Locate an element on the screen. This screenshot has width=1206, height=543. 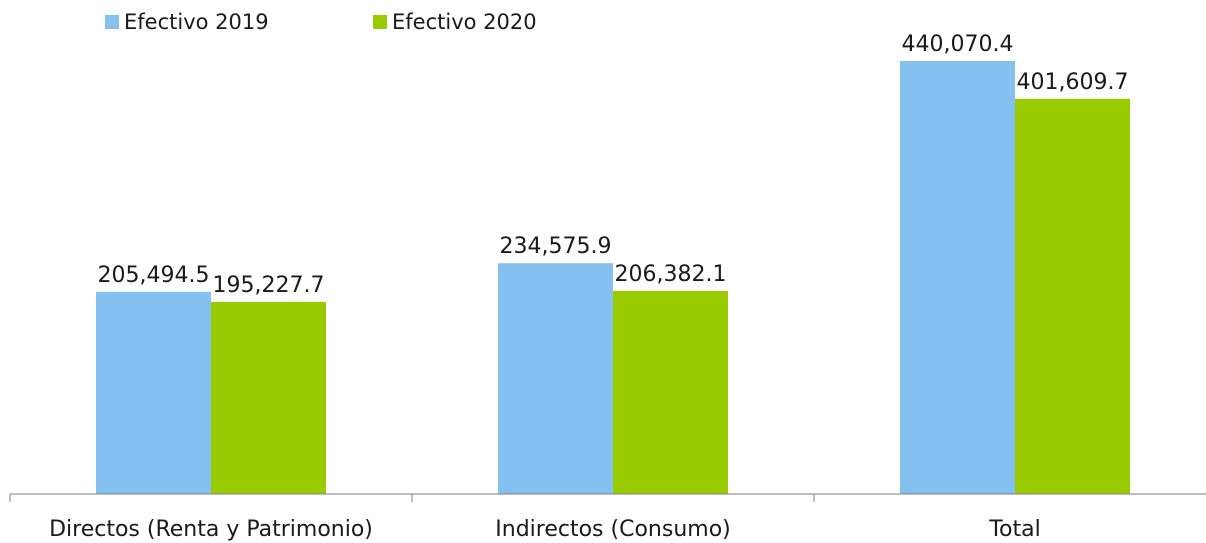
legend: Efectivo 2019 Efectivo 2020 is located at coordinates (321, 22).